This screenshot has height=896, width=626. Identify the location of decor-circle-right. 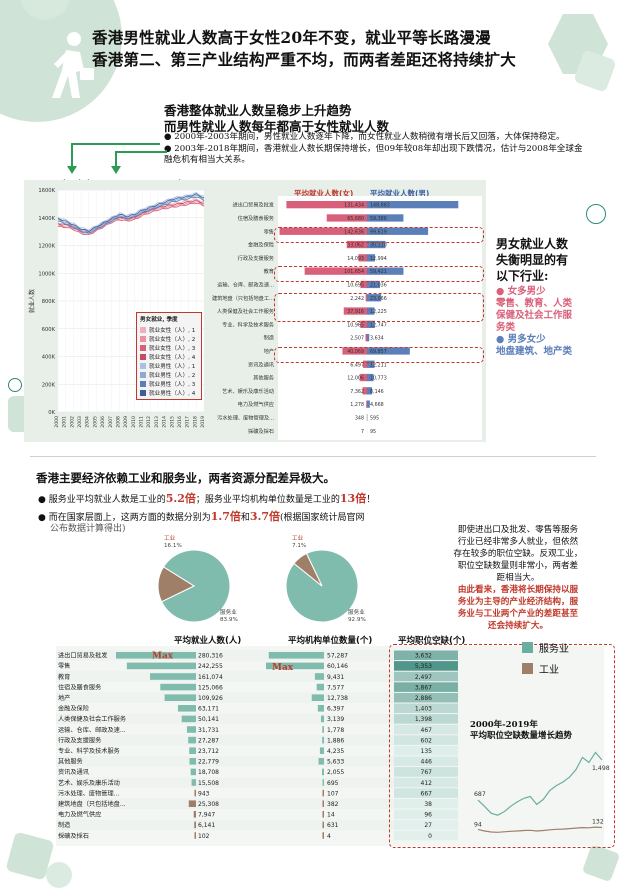
(596, 214).